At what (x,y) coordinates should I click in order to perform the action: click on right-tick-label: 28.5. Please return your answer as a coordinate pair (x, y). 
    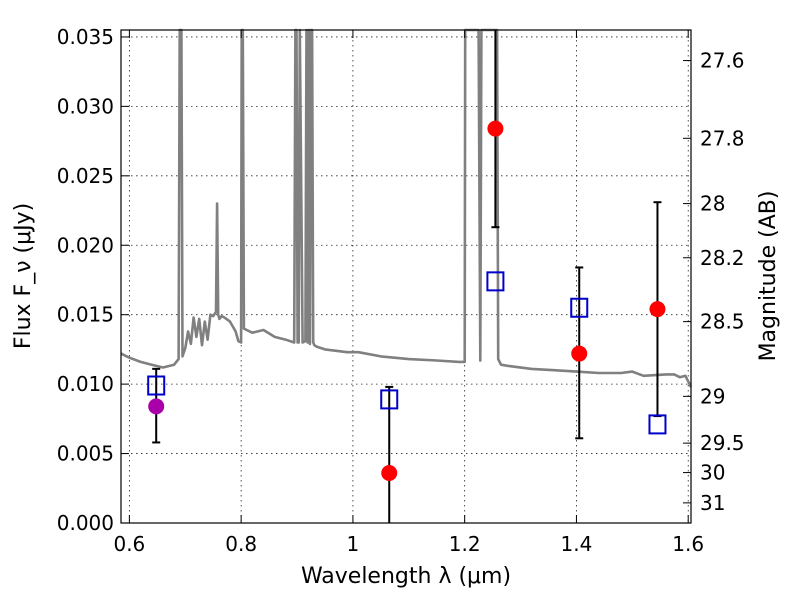
    Looking at the image, I should click on (722, 322).